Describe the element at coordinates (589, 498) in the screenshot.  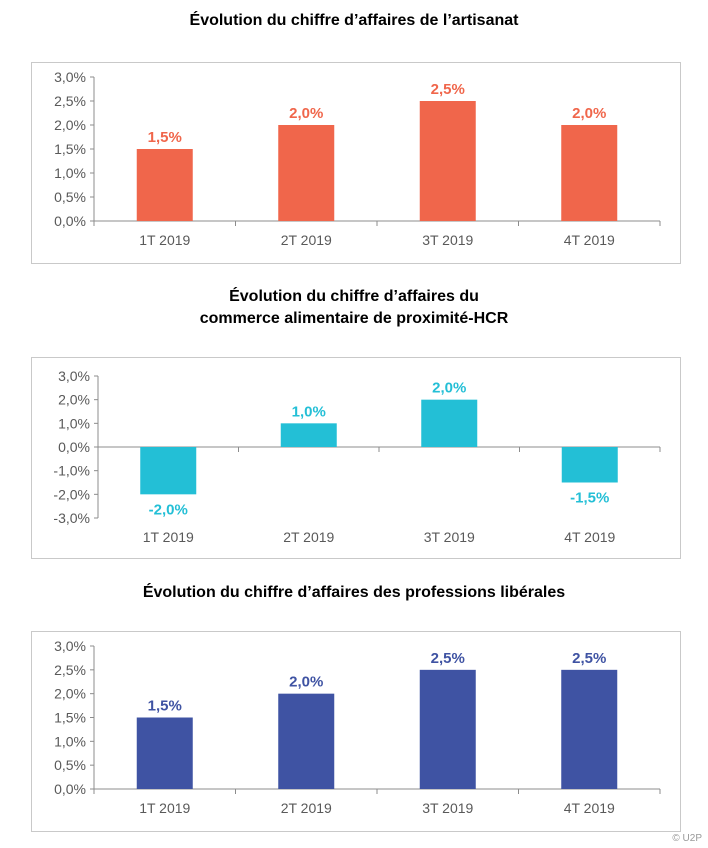
I see `data-label: -1,5%` at that location.